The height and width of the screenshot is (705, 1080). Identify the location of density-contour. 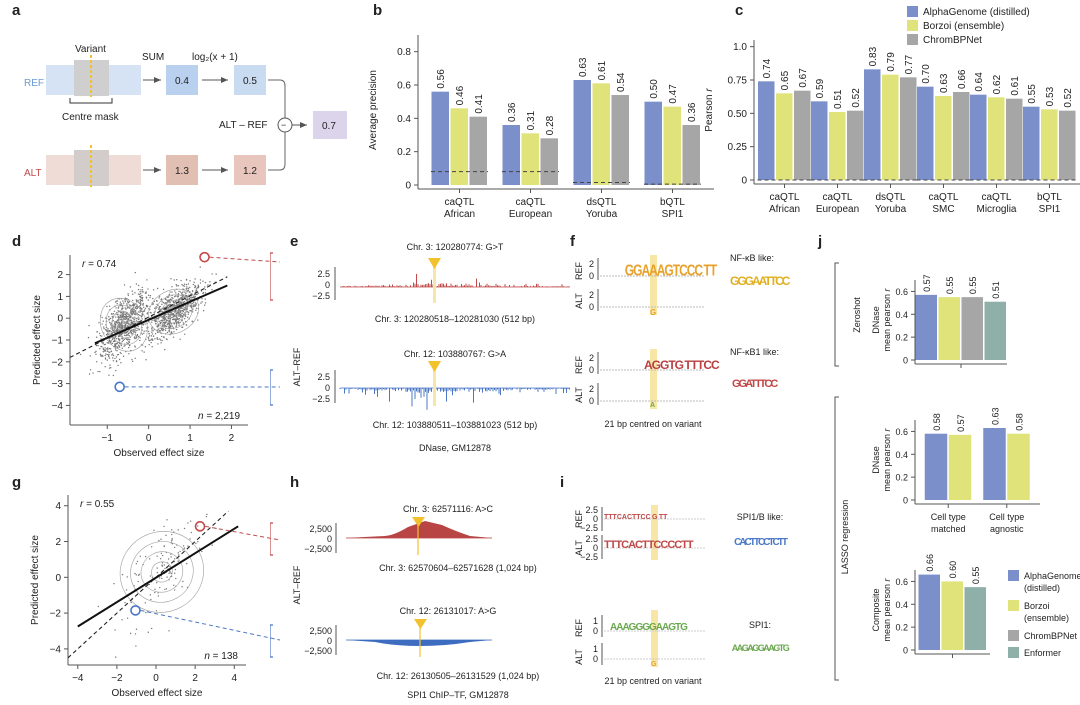
(173, 311).